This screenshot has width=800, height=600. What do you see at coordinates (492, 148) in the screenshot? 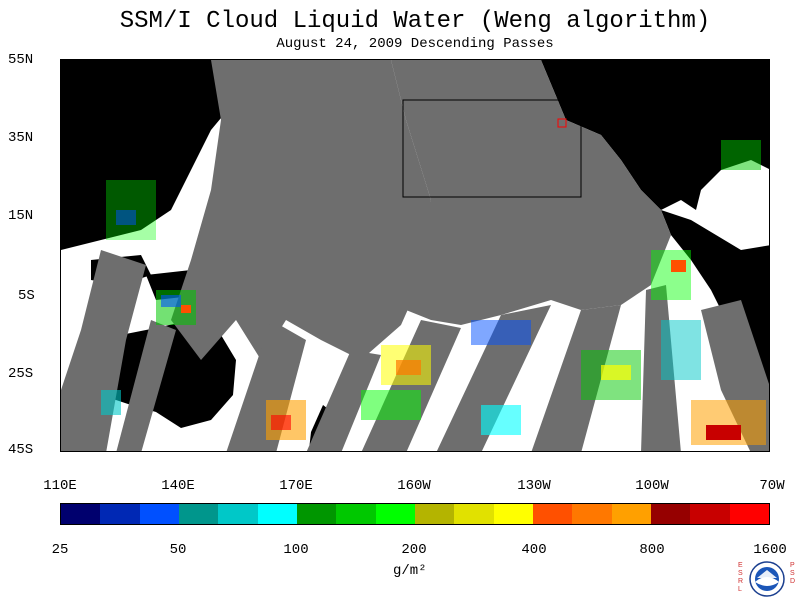
I see `focus-region-box` at bounding box center [492, 148].